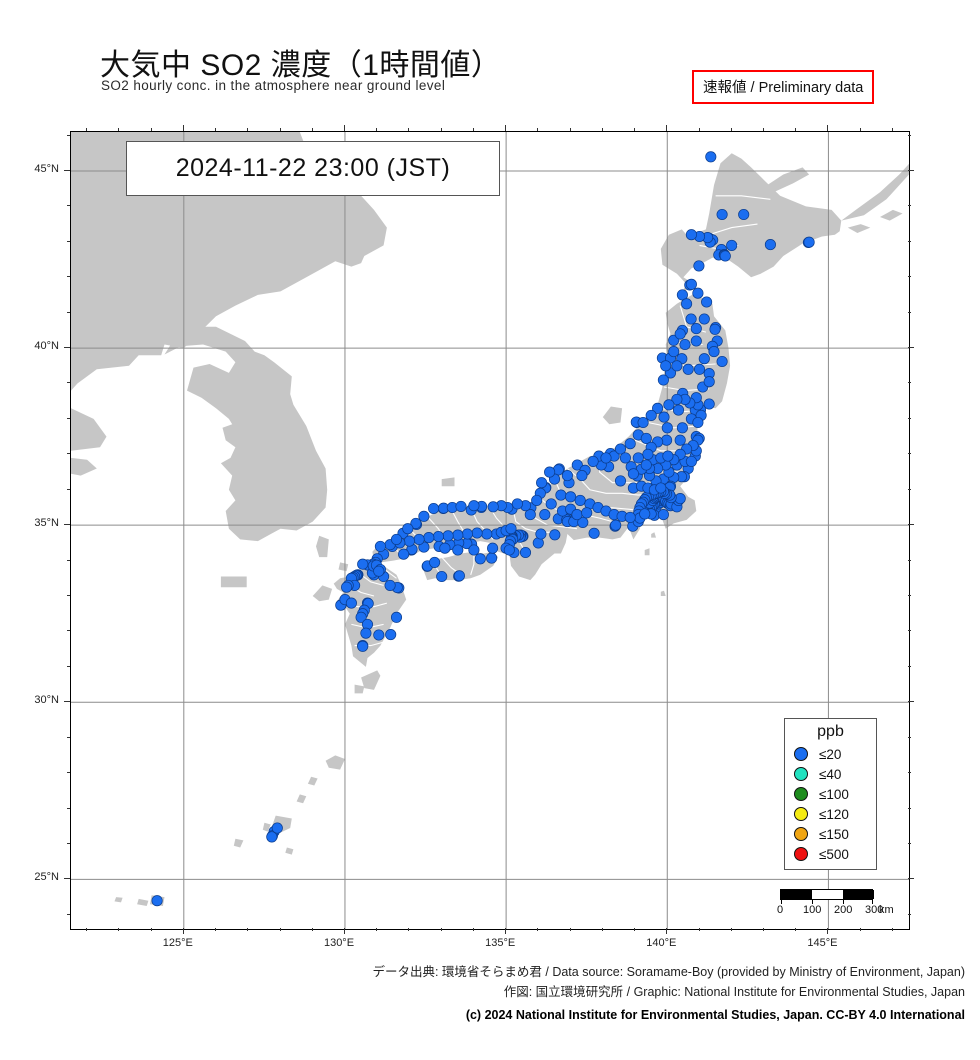 The image size is (980, 1060). What do you see at coordinates (830, 814) in the screenshot?
I see `legend-item-3: ≤120` at bounding box center [830, 814].